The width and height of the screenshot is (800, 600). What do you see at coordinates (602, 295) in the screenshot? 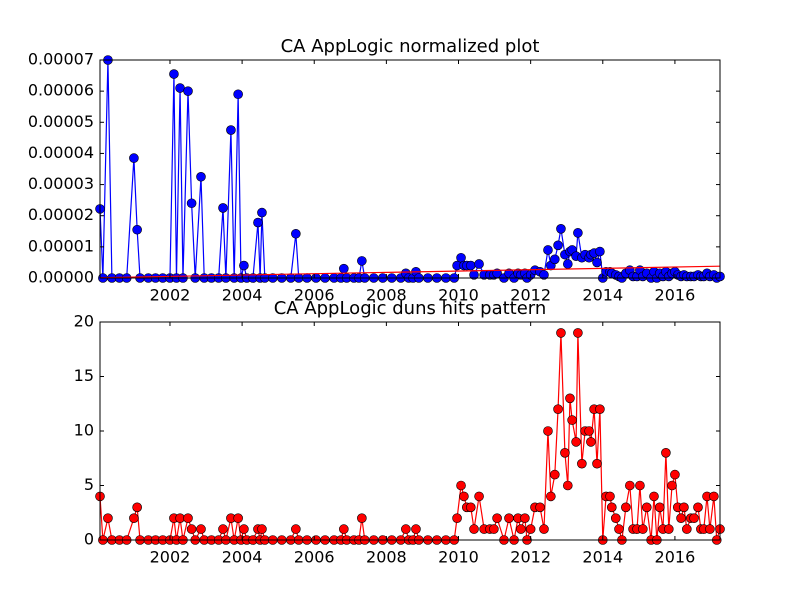
I see `x-tick-label: 2014` at bounding box center [602, 295].